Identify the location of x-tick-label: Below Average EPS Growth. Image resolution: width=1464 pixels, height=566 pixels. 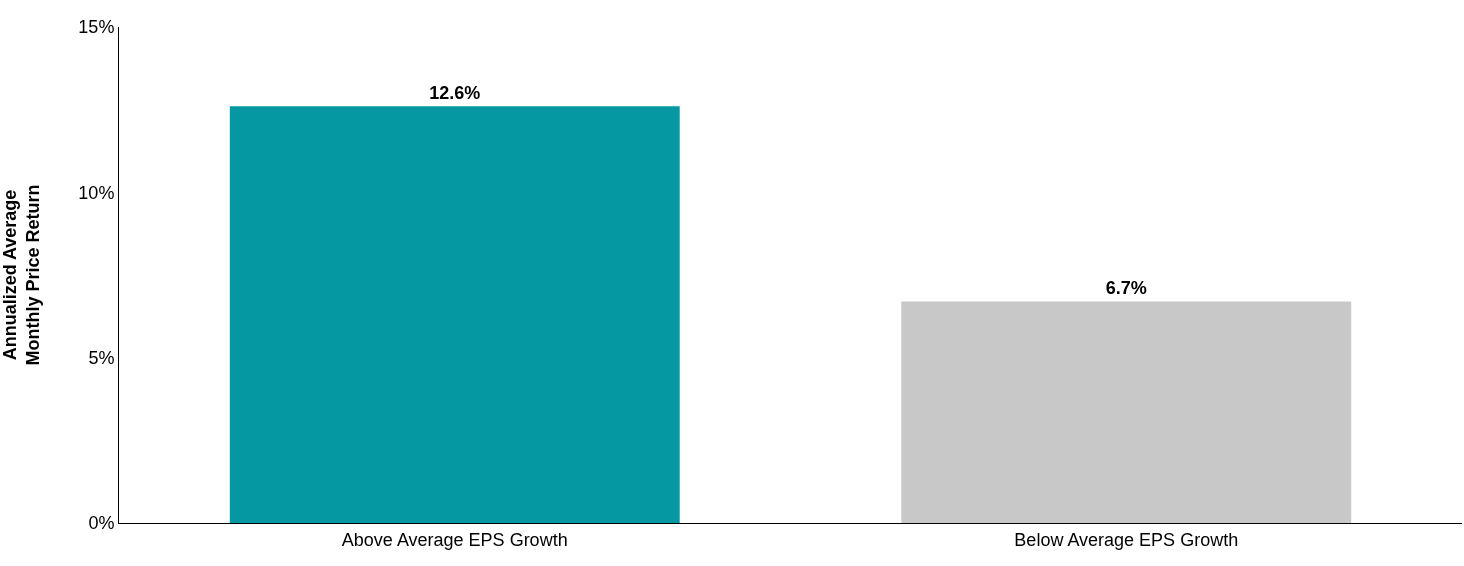
(1126, 539).